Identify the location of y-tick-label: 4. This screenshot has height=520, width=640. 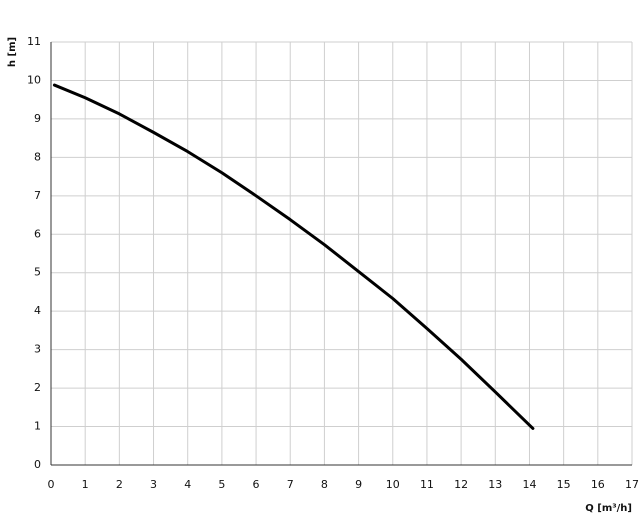
(37, 310).